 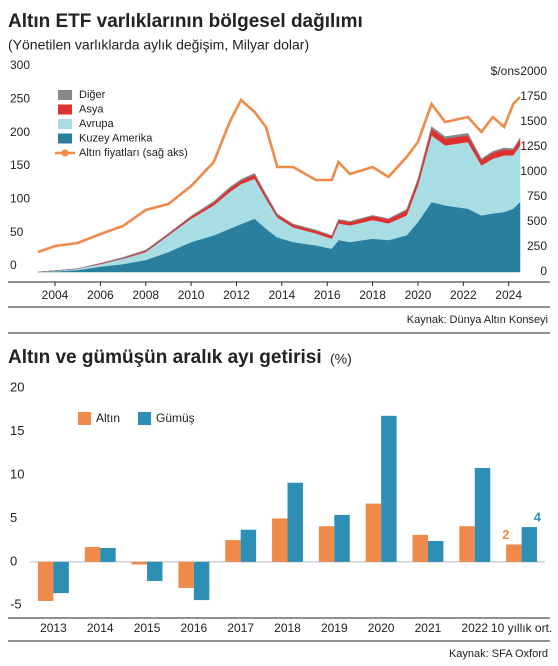 What do you see at coordinates (100, 295) in the screenshot?
I see `x-tick-label: 2006` at bounding box center [100, 295].